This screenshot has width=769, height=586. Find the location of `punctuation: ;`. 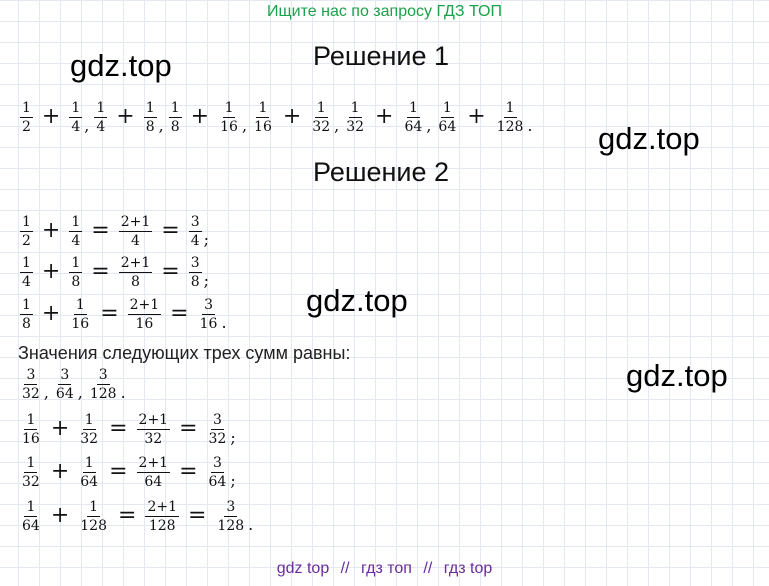

punctuation: ; is located at coordinates (233, 437).